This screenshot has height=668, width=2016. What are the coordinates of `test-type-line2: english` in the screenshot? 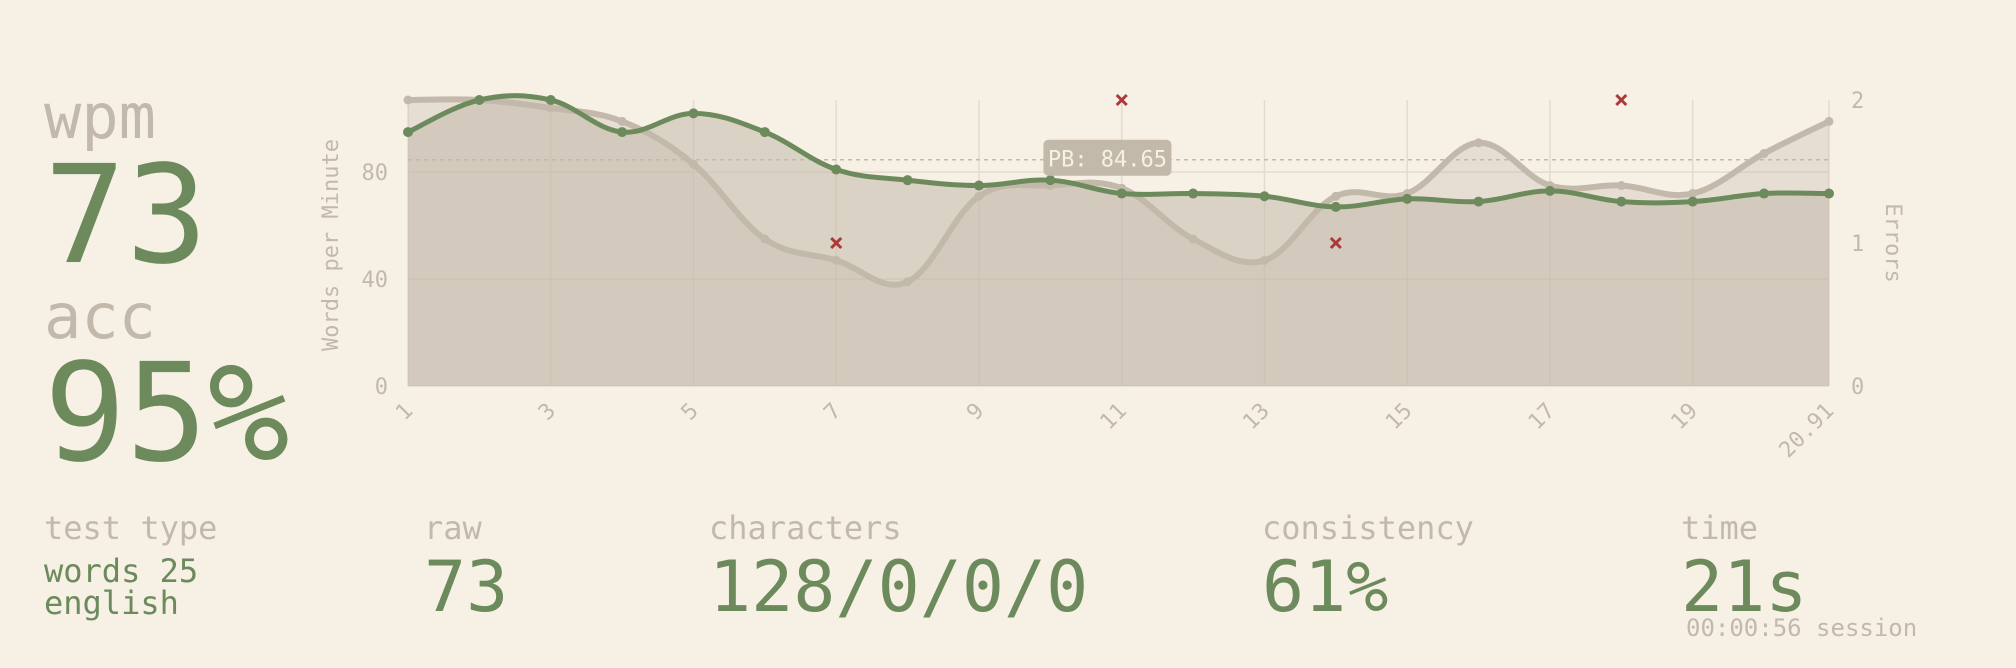 It's located at (111, 603).